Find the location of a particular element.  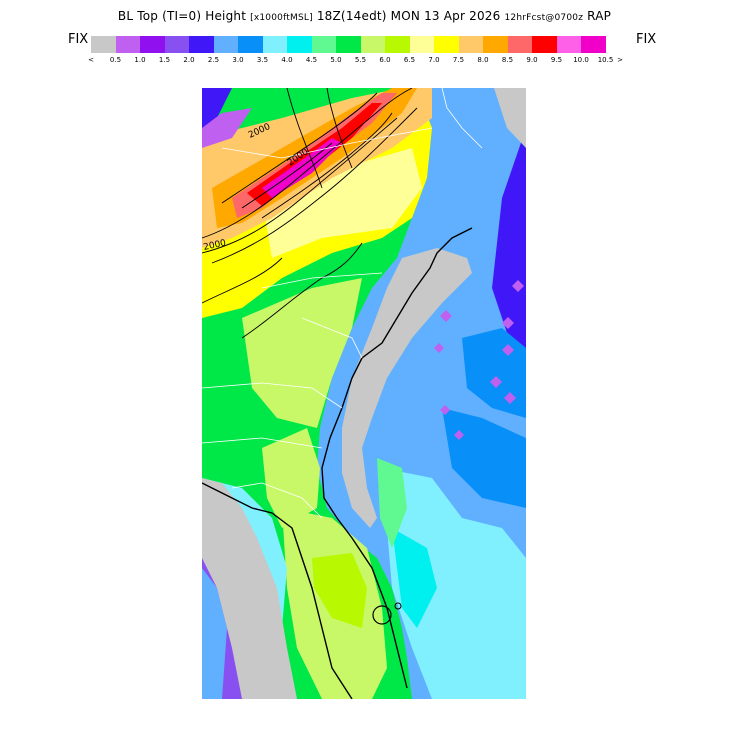

contour-lines is located at coordinates (310, 213).